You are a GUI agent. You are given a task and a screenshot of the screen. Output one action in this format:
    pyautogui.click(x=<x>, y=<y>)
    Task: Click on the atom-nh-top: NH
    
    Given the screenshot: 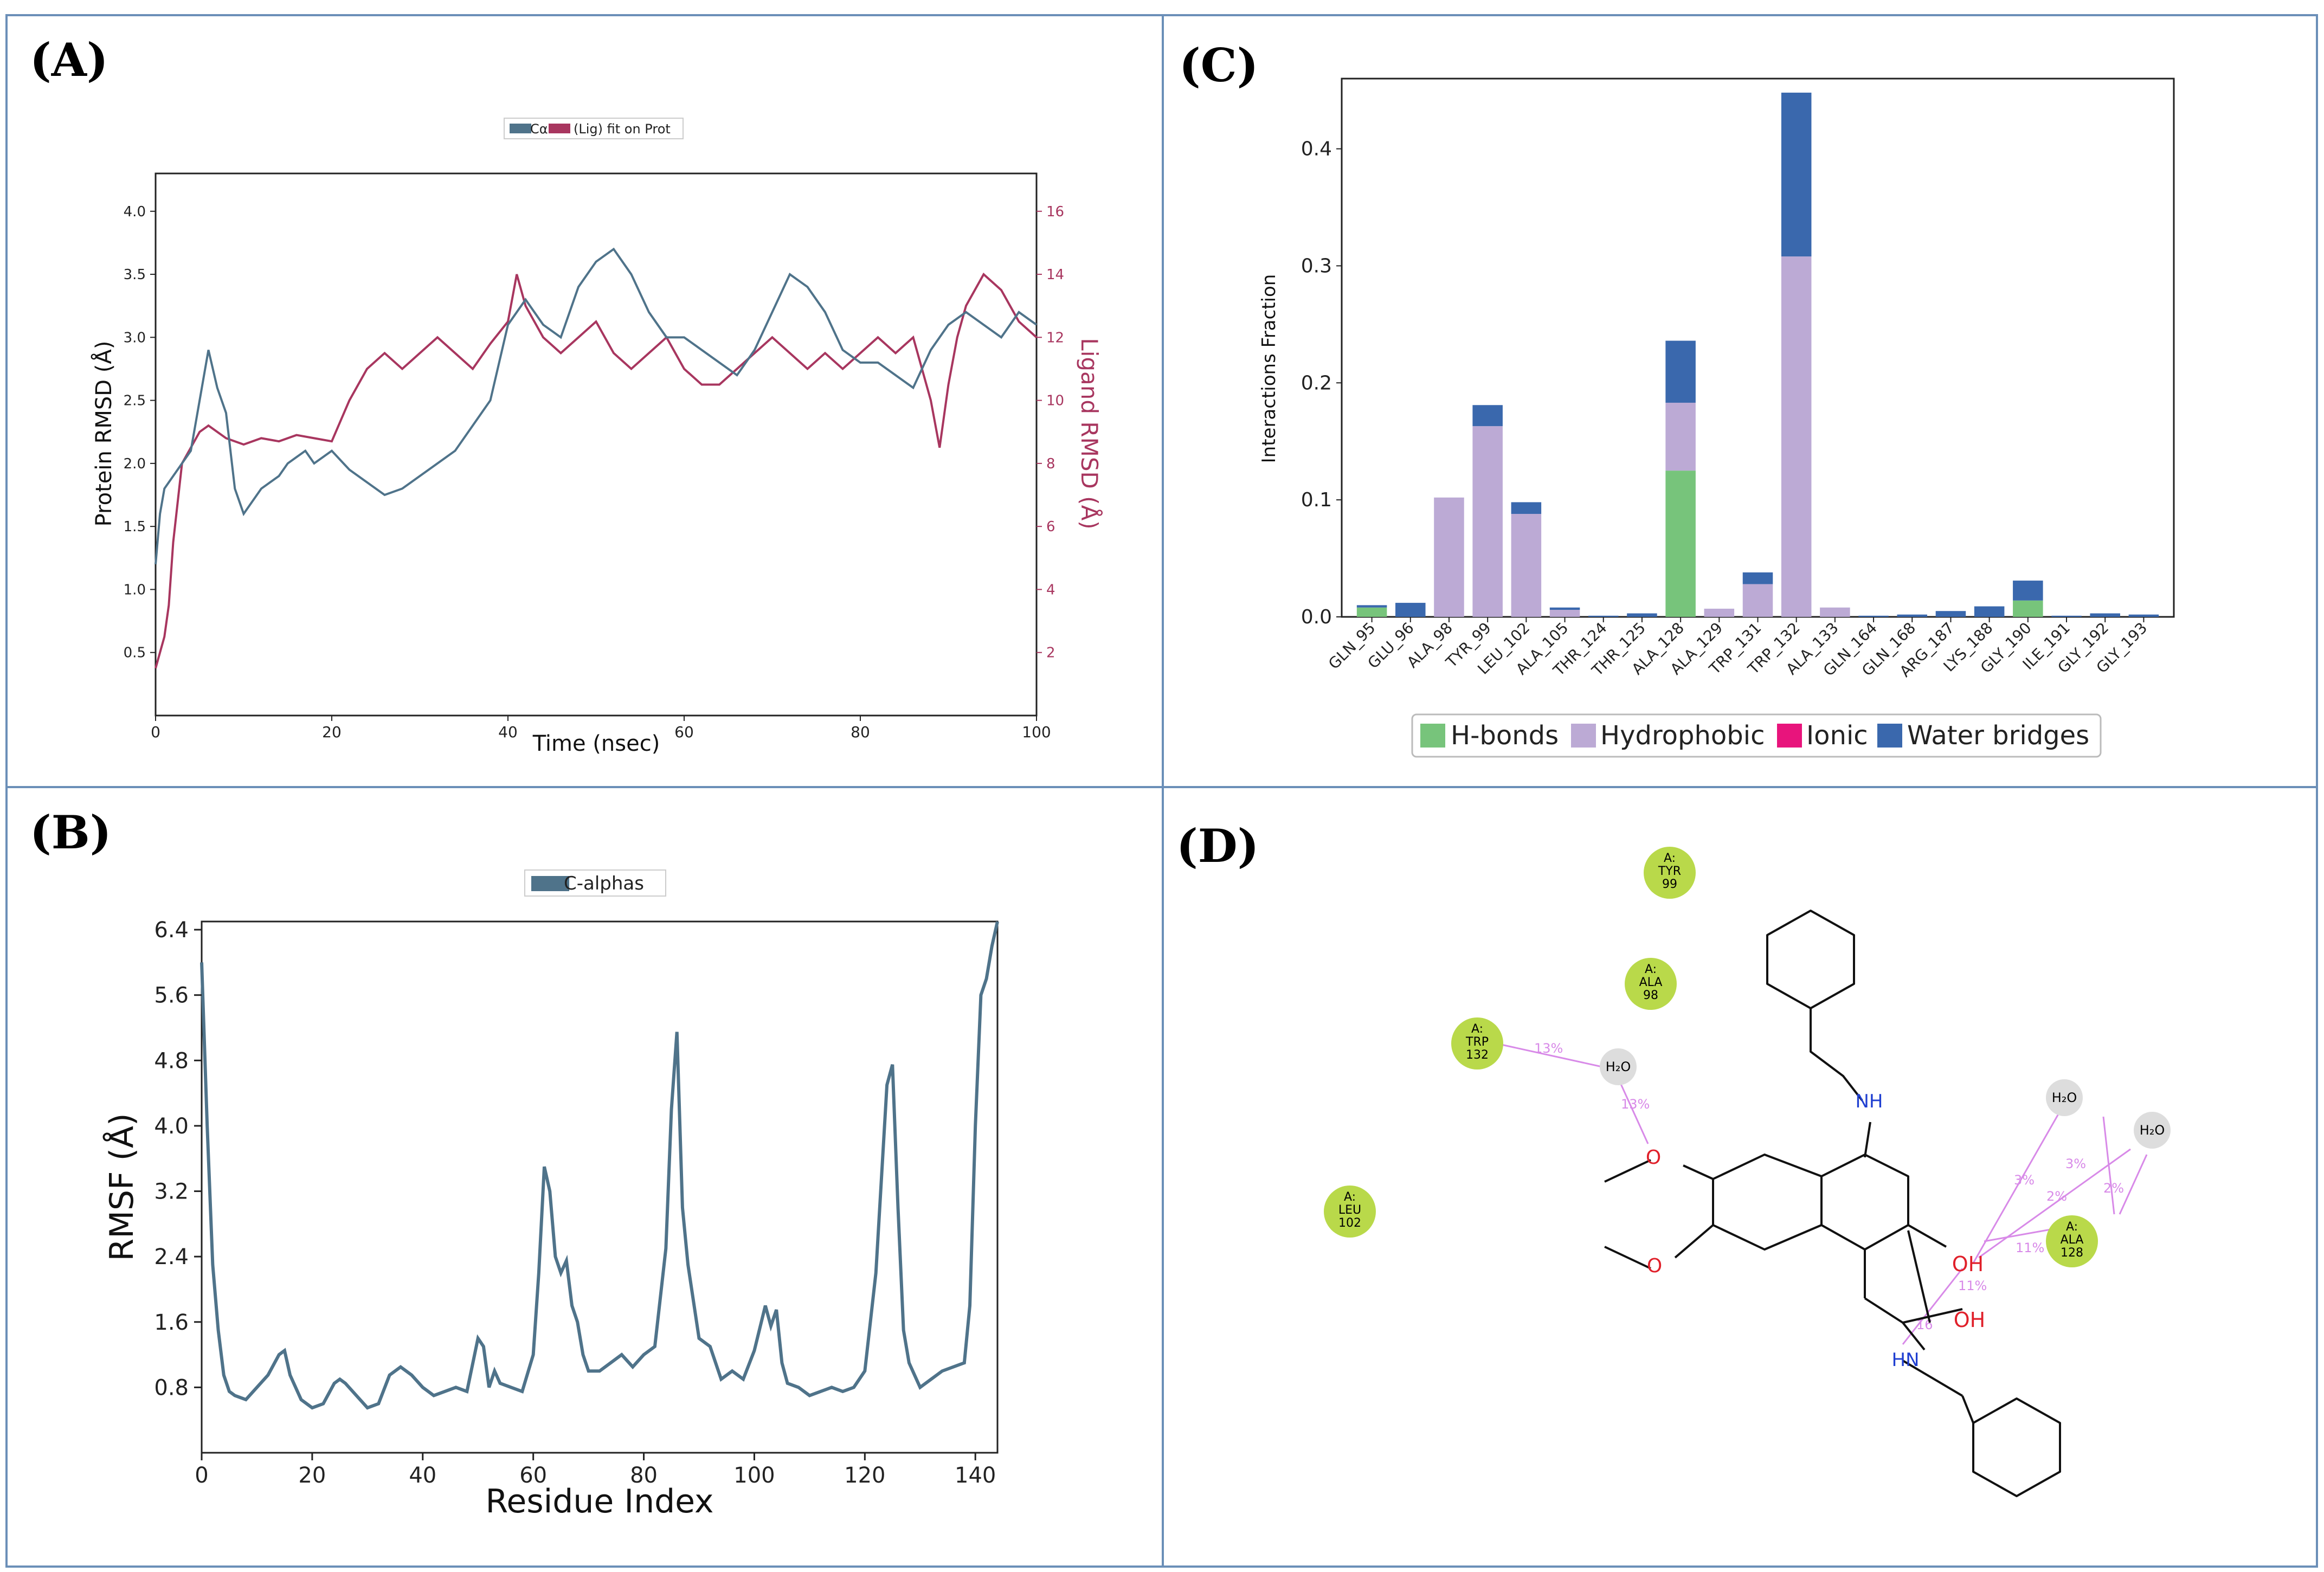 What is the action you would take?
    pyautogui.click(x=1869, y=1101)
    